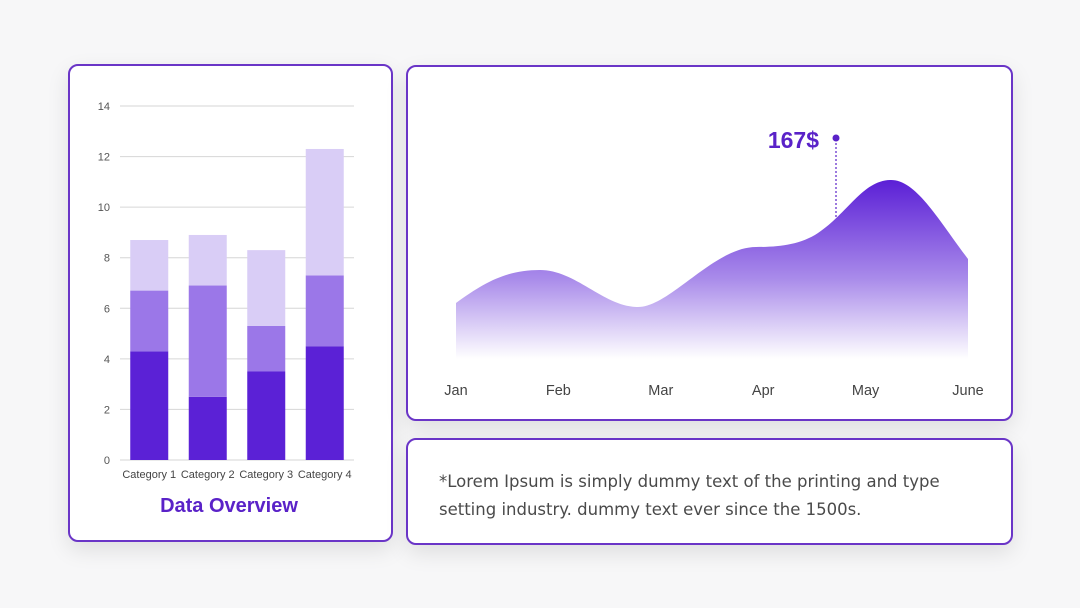 The height and width of the screenshot is (608, 1080). Describe the element at coordinates (836, 138) in the screenshot. I see `annotation-dot` at that location.